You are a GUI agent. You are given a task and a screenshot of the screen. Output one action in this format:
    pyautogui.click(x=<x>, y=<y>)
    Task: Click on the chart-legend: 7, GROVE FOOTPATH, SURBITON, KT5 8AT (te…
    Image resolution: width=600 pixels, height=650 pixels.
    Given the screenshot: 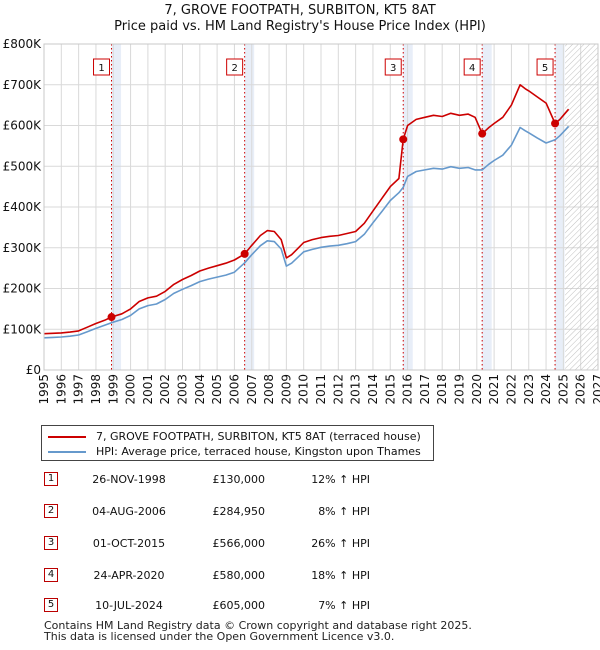 What is the action you would take?
    pyautogui.click(x=237, y=443)
    